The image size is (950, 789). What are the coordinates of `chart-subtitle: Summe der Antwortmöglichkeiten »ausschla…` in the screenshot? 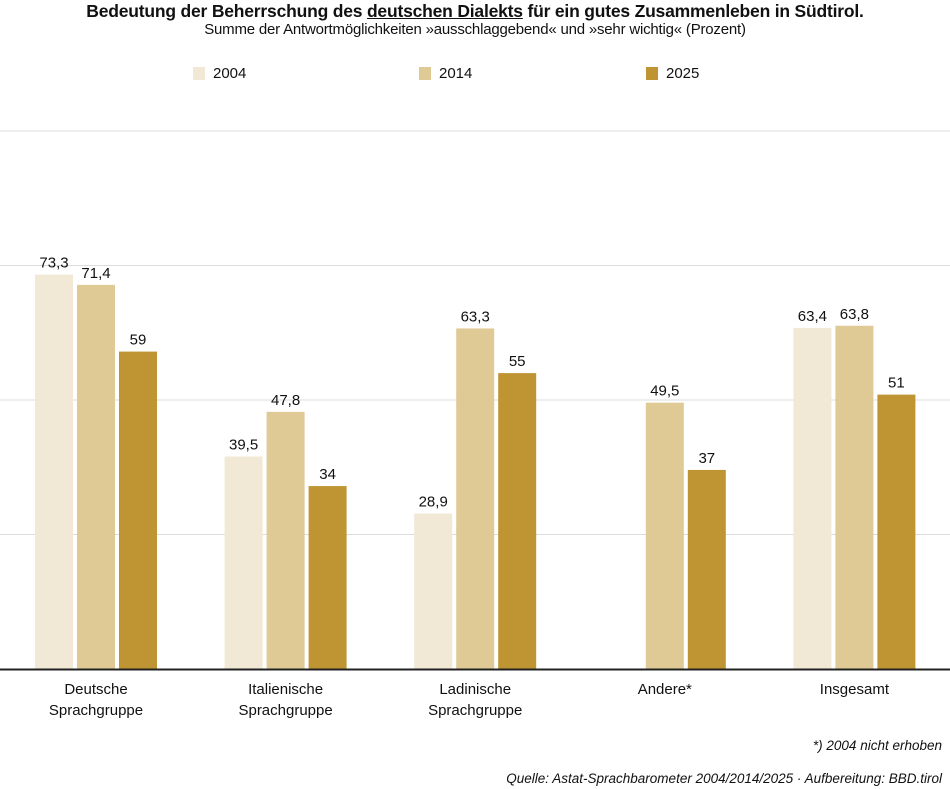 It's located at (475, 29).